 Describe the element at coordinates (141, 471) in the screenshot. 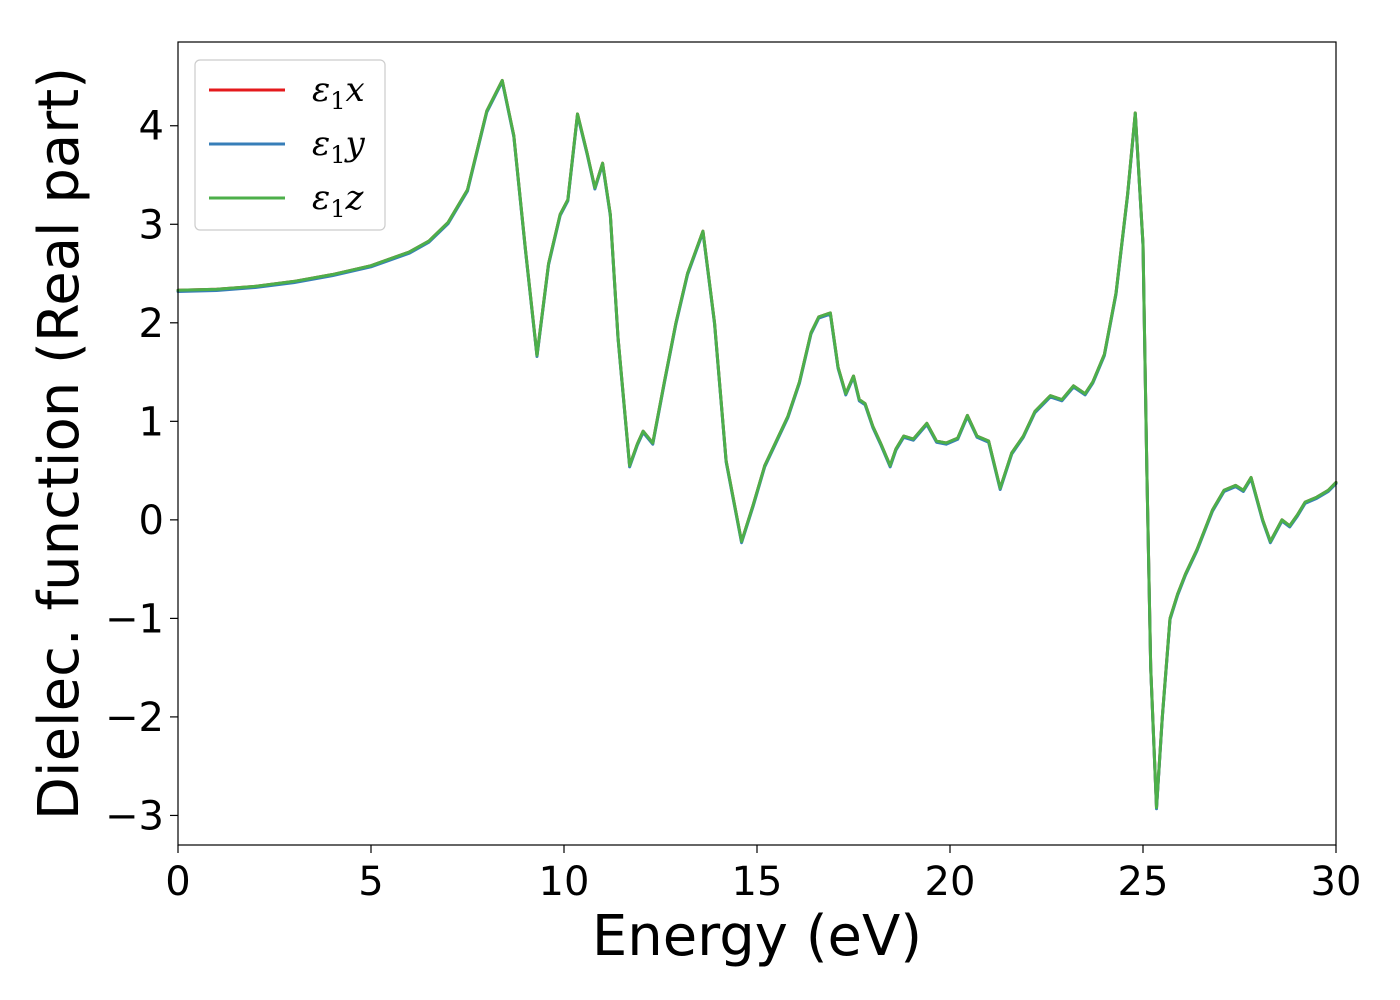

I see `y-axis: −3 −2 −1 0 1 2 3 4` at that location.